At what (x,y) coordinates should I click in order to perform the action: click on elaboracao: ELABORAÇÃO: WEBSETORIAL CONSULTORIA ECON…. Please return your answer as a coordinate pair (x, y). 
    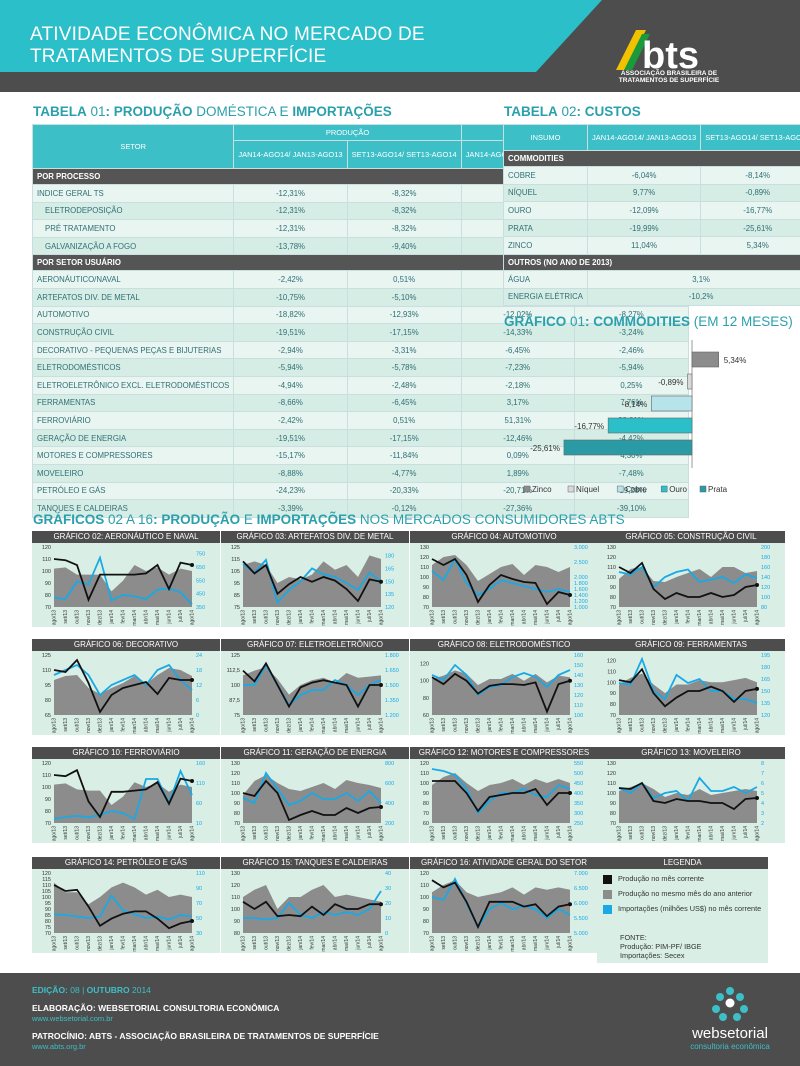
    Looking at the image, I should click on (156, 1008).